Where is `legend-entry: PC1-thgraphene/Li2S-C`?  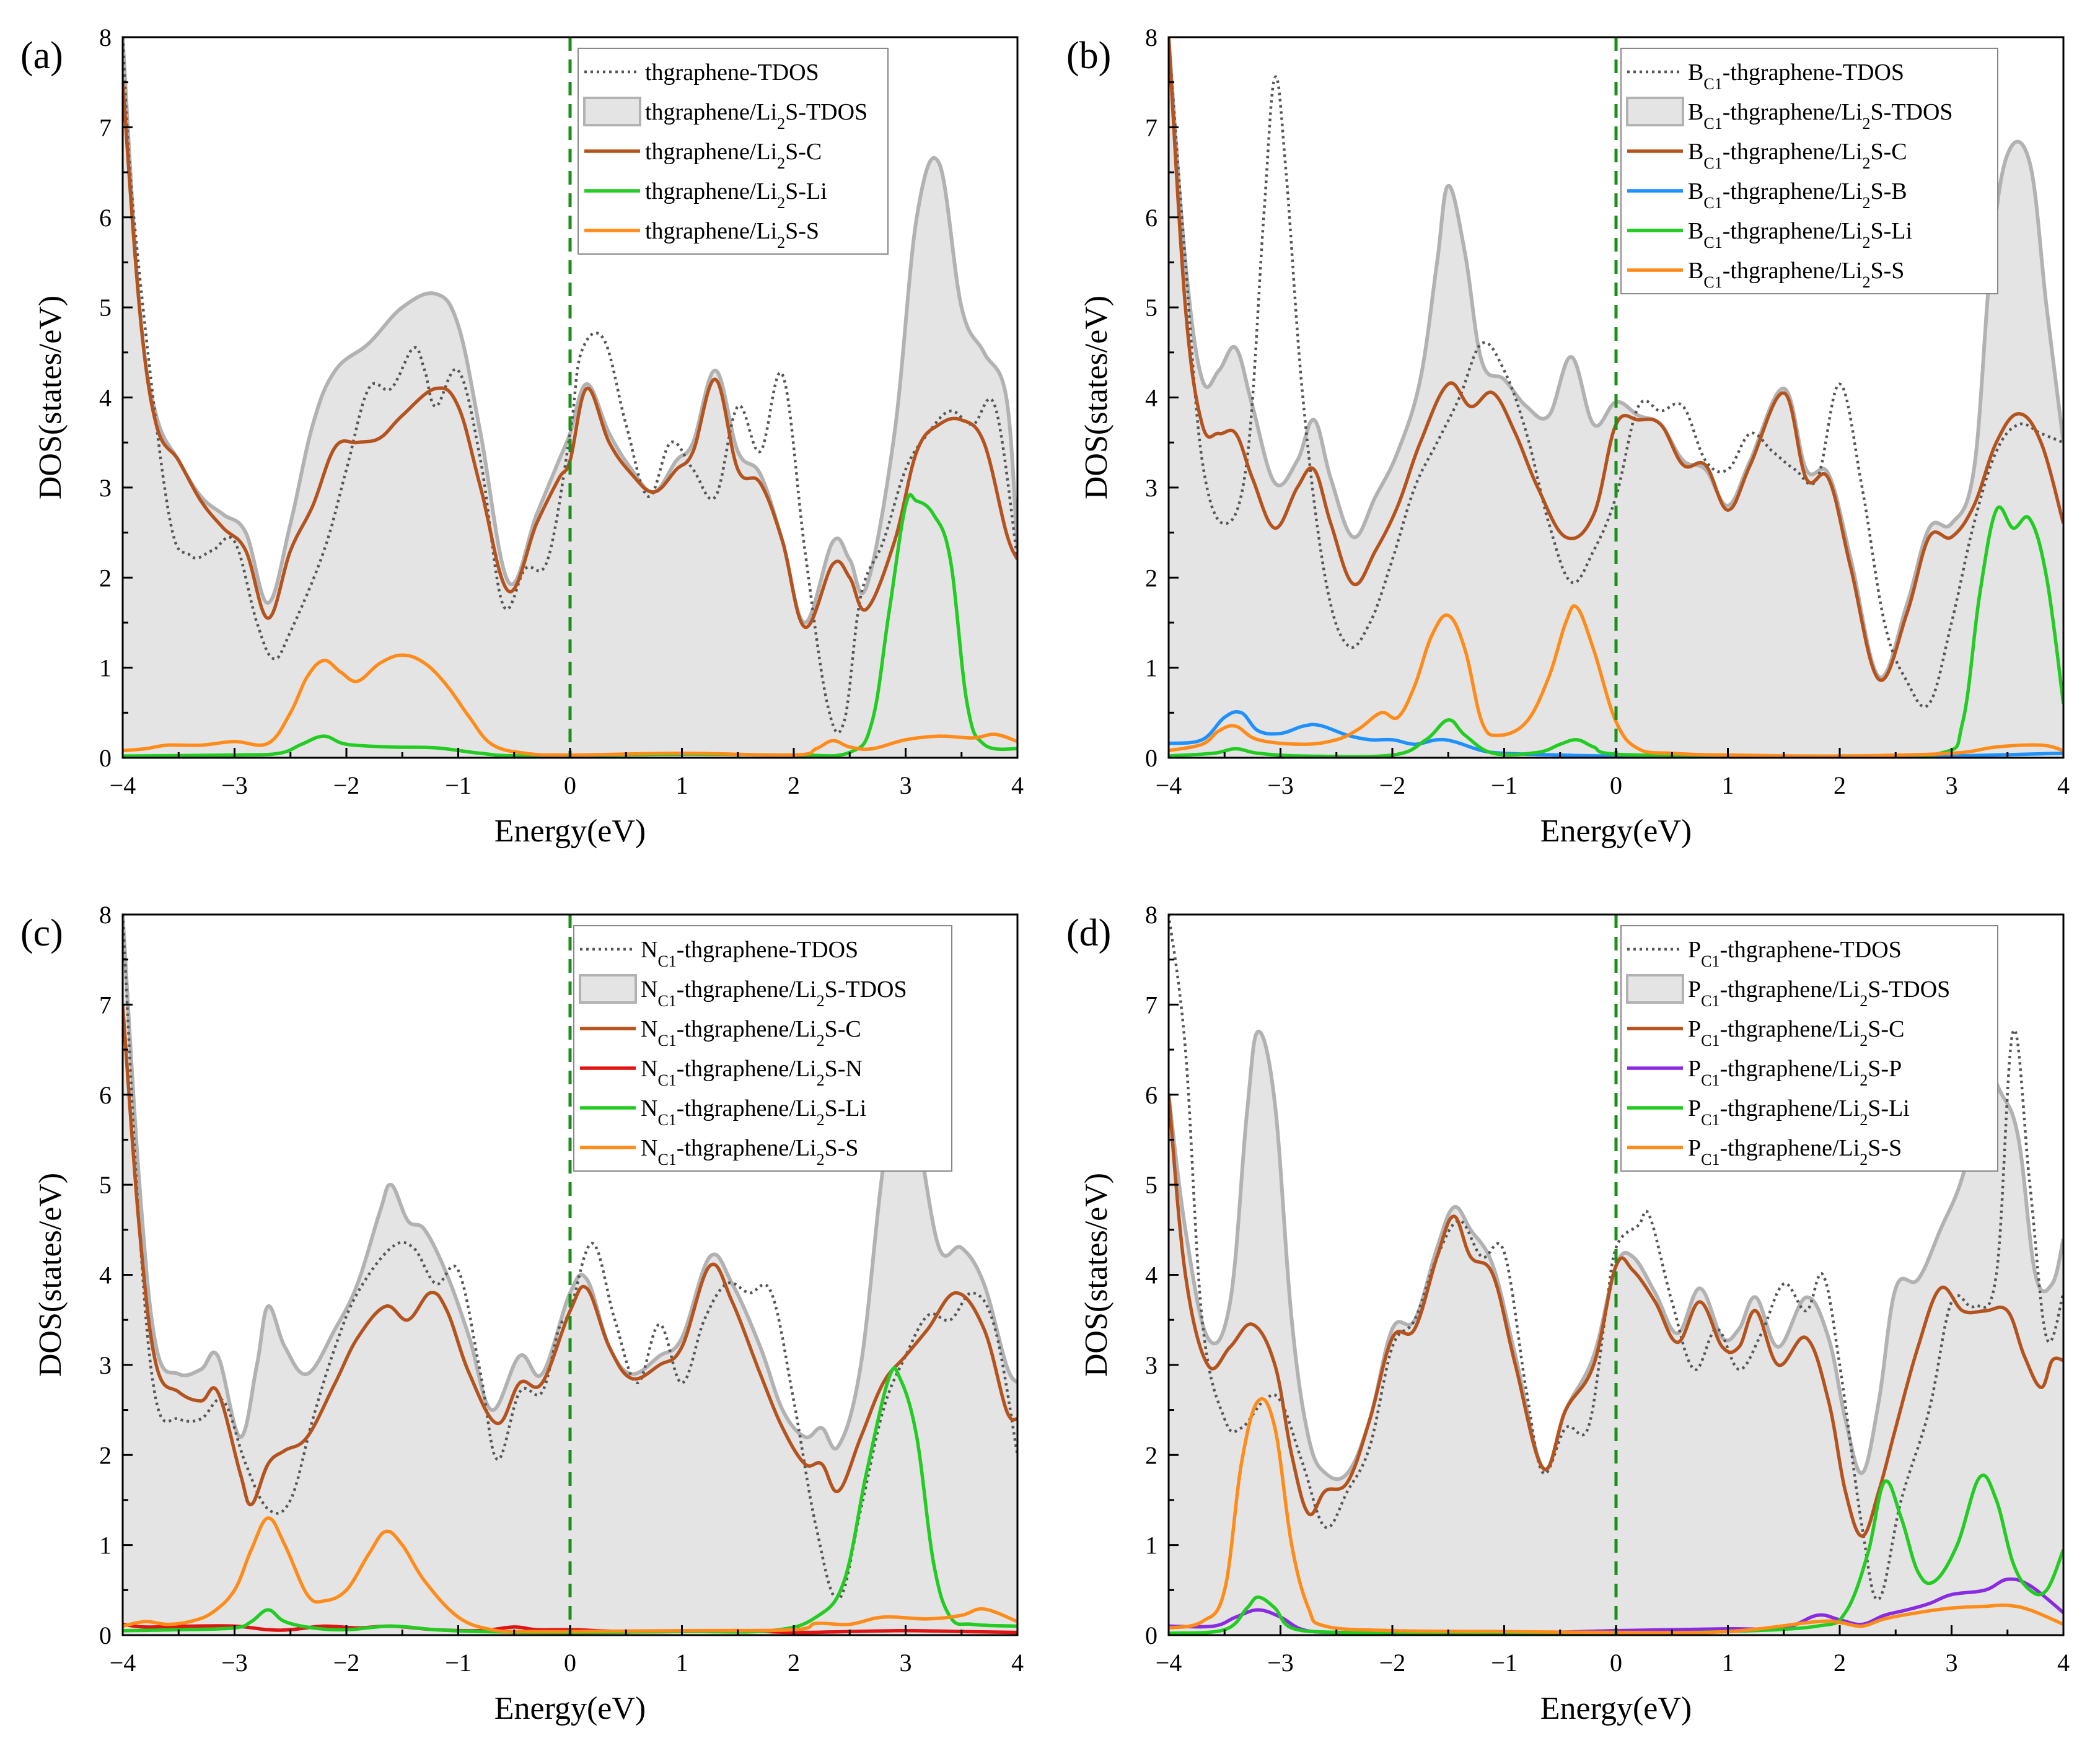
legend-entry: PC1-thgraphene/Li2S-C is located at coordinates (1796, 1033).